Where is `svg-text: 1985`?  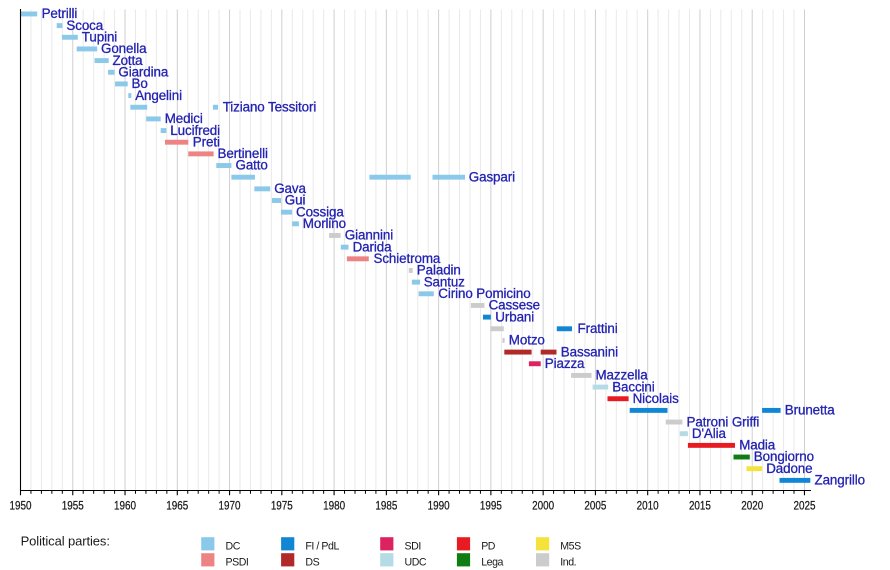 svg-text: 1985 is located at coordinates (386, 506).